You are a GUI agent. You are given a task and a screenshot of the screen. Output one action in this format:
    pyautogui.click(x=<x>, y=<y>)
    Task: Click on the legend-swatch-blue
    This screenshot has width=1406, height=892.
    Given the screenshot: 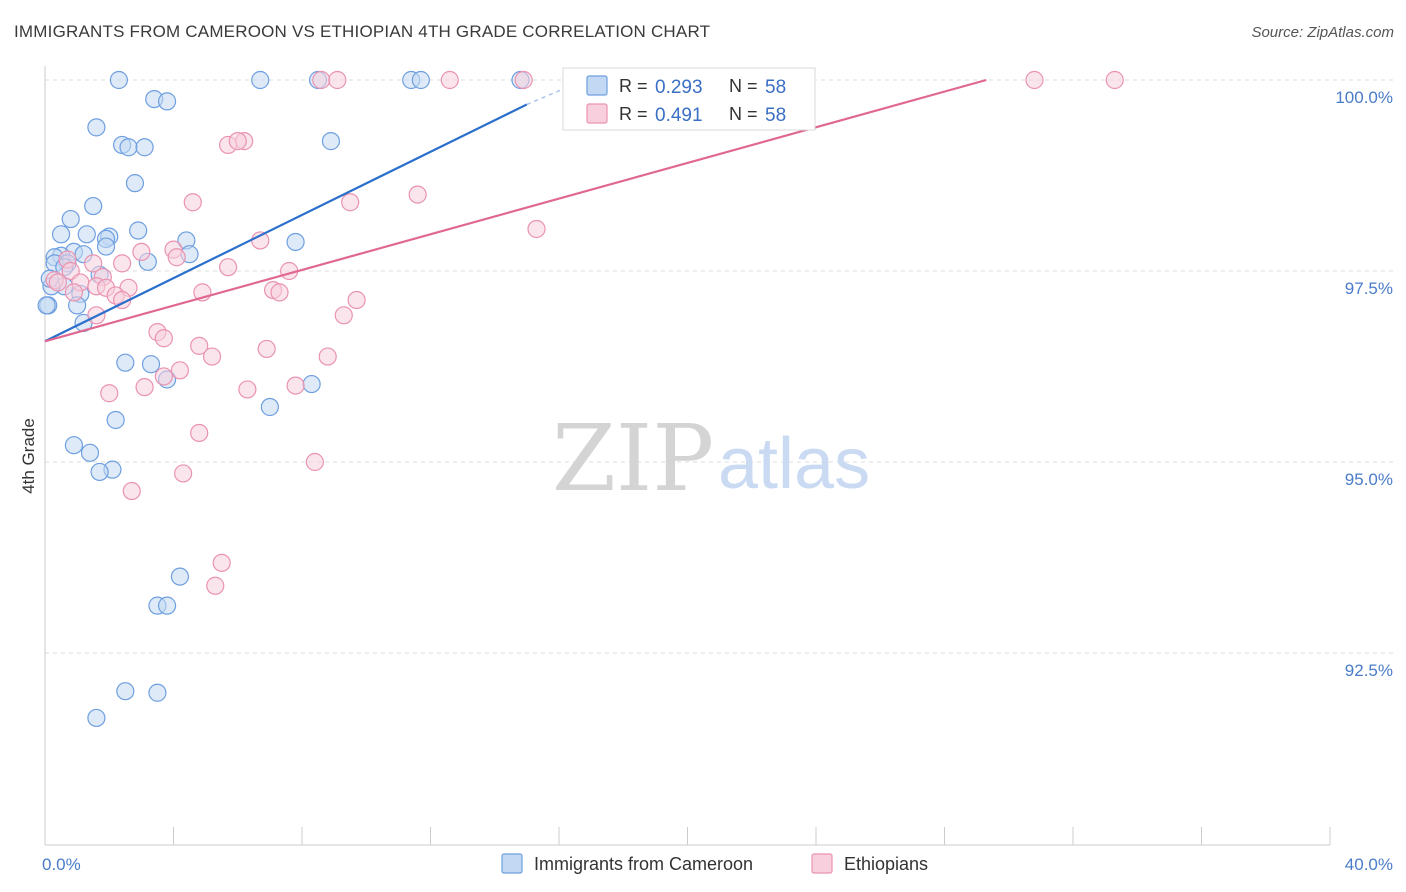 What is the action you would take?
    pyautogui.click(x=597, y=85)
    